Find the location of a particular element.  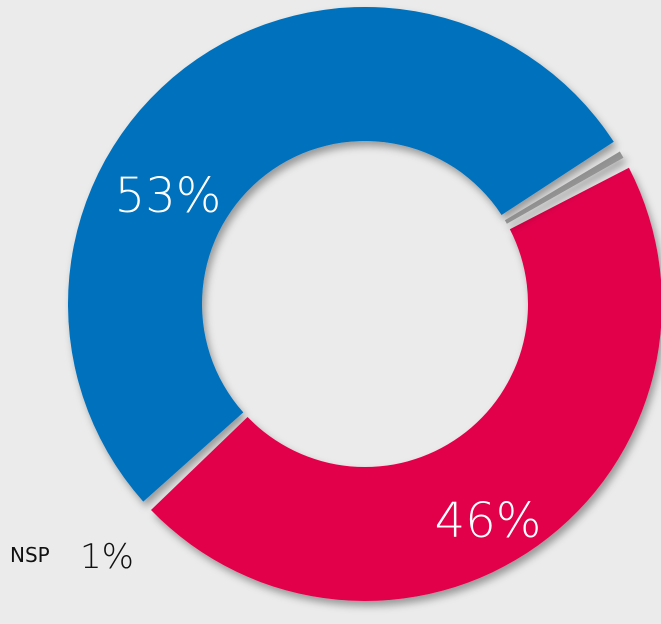

slice-label-1: 1% is located at coordinates (107, 557).